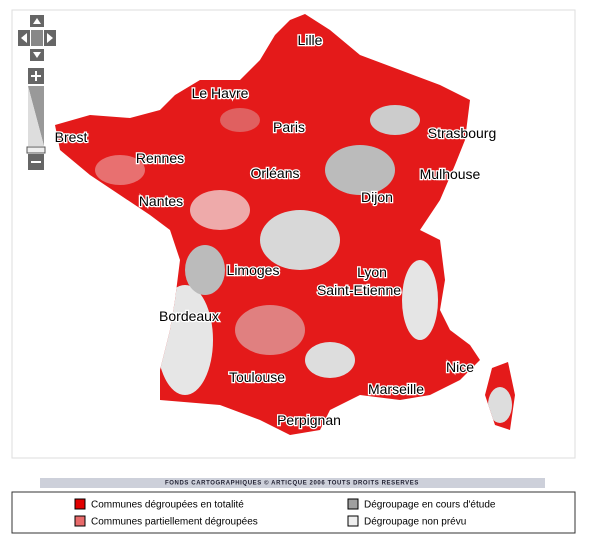 This screenshot has height=541, width=610. I want to click on city-label: Paris, so click(289, 127).